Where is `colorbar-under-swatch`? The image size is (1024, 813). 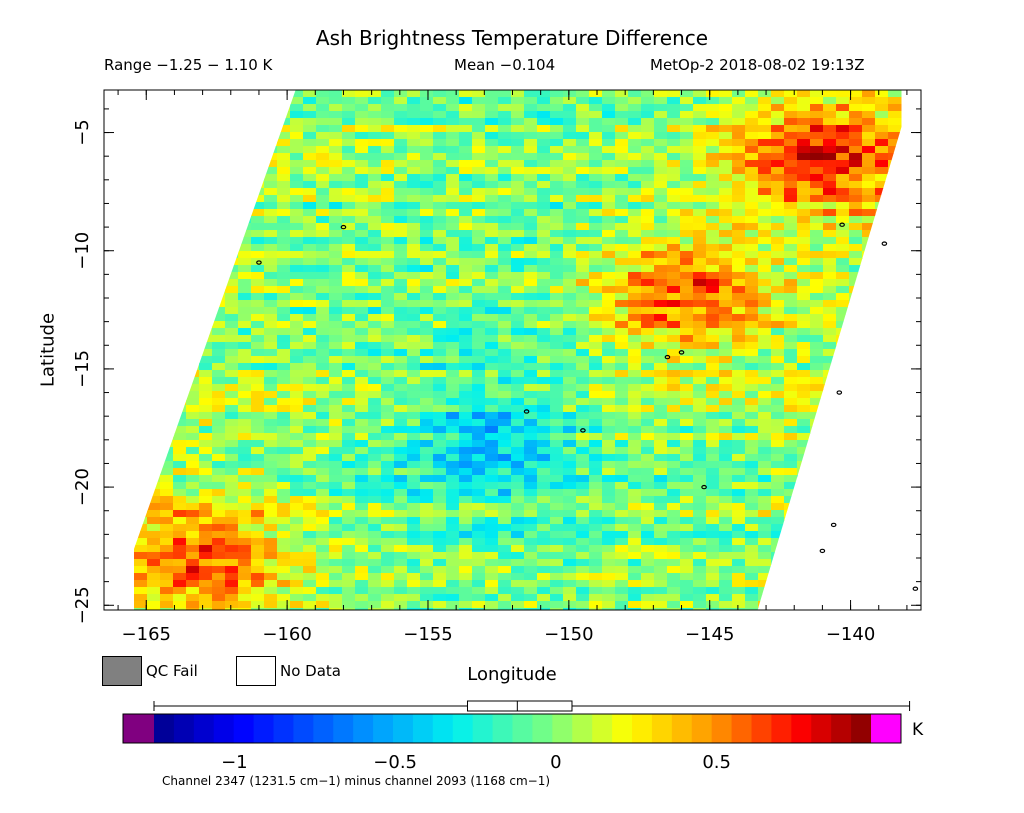
colorbar-under-swatch is located at coordinates (138, 728).